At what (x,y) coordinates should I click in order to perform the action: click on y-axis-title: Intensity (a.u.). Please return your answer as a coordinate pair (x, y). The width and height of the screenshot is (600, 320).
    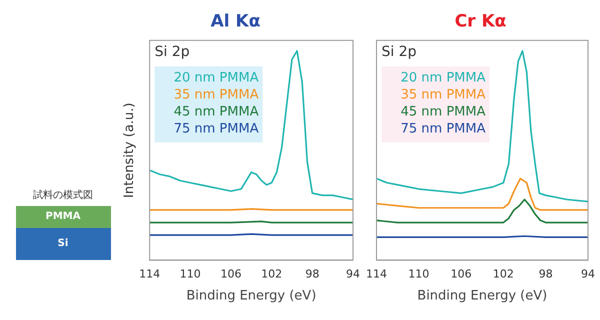
    Looking at the image, I should click on (130, 150).